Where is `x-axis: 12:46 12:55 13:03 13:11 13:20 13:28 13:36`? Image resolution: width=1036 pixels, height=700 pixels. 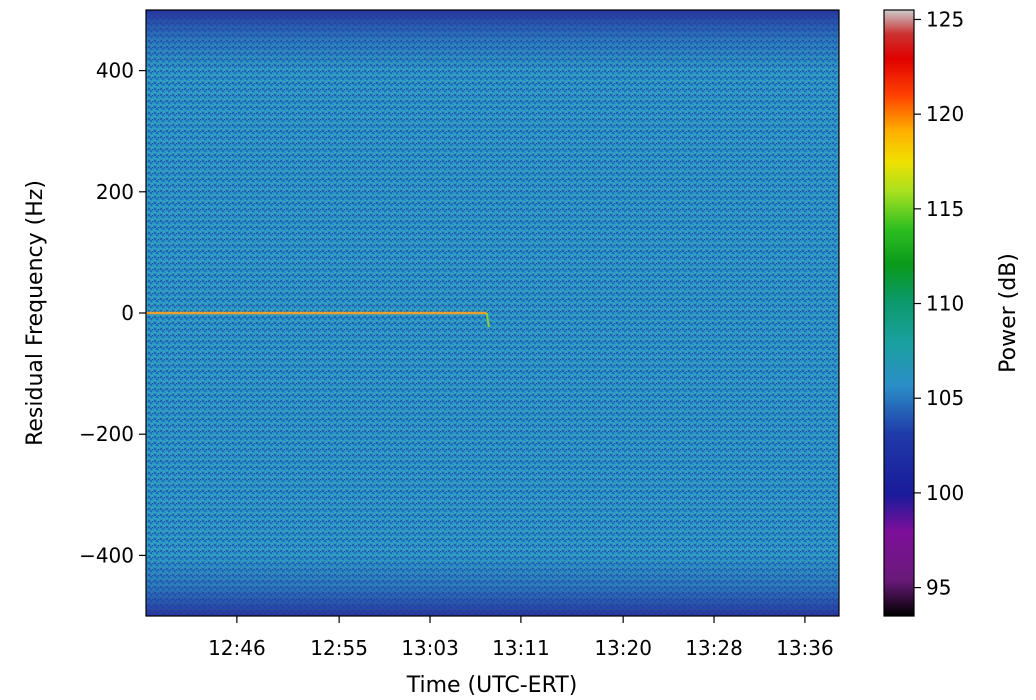
x-axis: 12:46 12:55 13:03 13:11 13:20 13:28 13:36 is located at coordinates (521, 638).